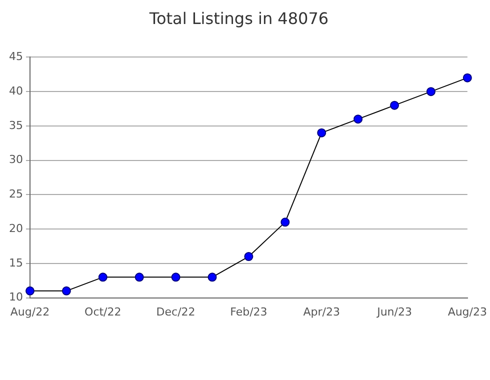 Image resolution: width=490 pixels, height=380 pixels. Describe the element at coordinates (394, 311) in the screenshot. I see `x-tick-label: Jun/23` at that location.